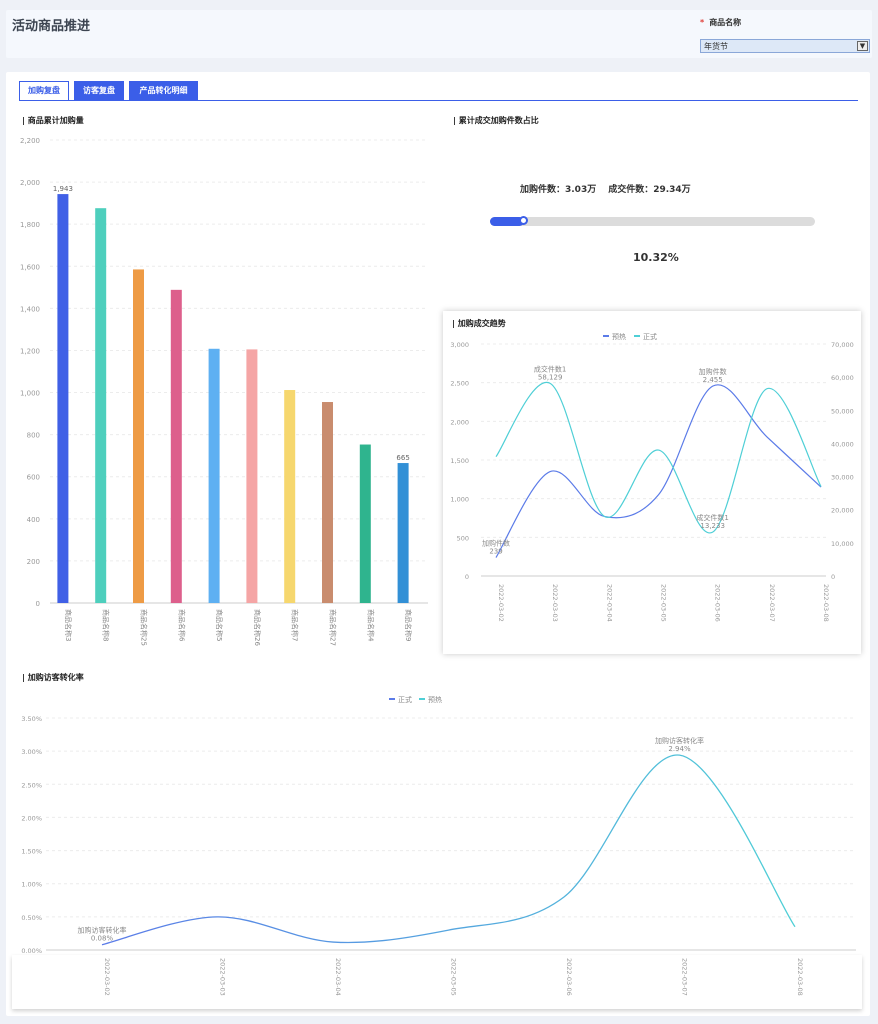  I want to click on x-tick-label: 商品名称5, so click(219, 625).